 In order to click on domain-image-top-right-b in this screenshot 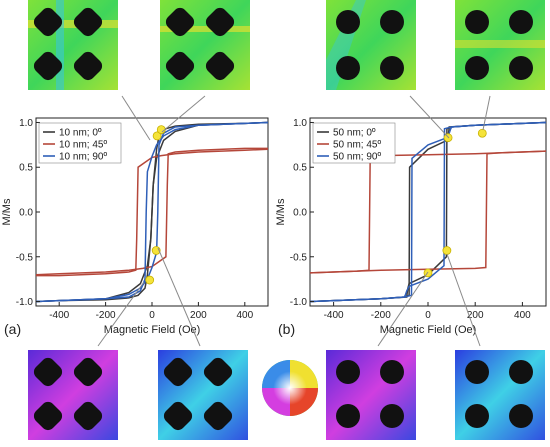, I will do `click(500, 45)`.